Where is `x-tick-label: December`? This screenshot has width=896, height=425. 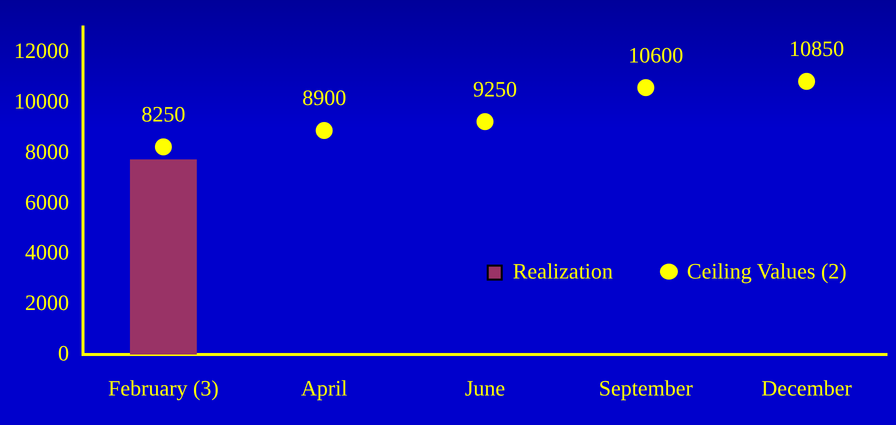
x-tick-label: December is located at coordinates (806, 388).